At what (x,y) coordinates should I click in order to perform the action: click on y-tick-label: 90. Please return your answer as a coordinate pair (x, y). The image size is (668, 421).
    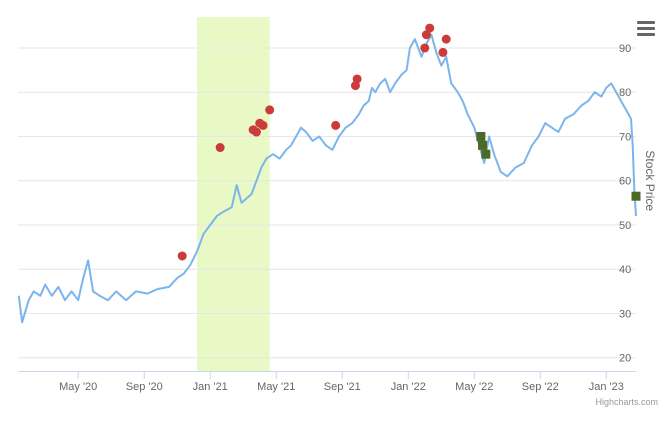
    Looking at the image, I should click on (625, 49).